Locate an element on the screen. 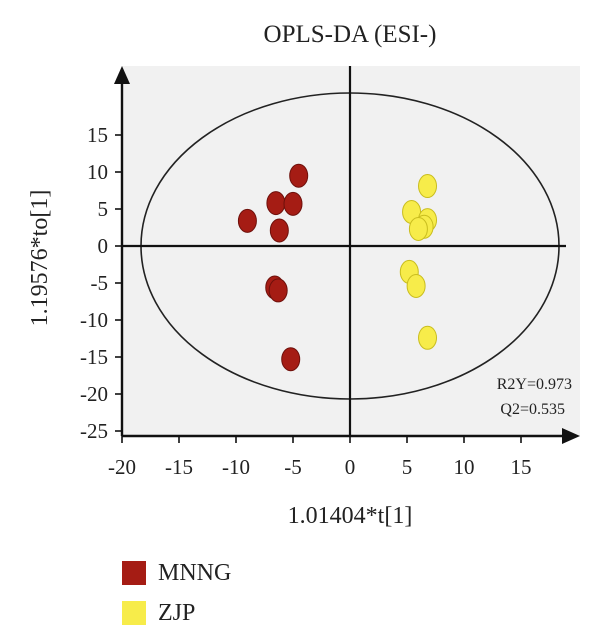 This screenshot has height=643, width=600. y-tick-label: -10 is located at coordinates (94, 320).